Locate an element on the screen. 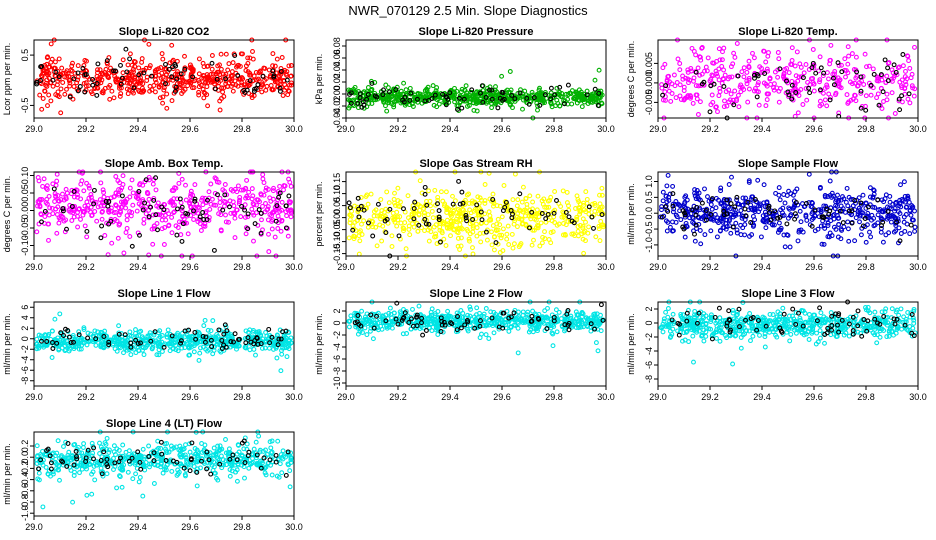 The width and height of the screenshot is (936, 540). y-tick-label: -0.5 is located at coordinates (25, 106).